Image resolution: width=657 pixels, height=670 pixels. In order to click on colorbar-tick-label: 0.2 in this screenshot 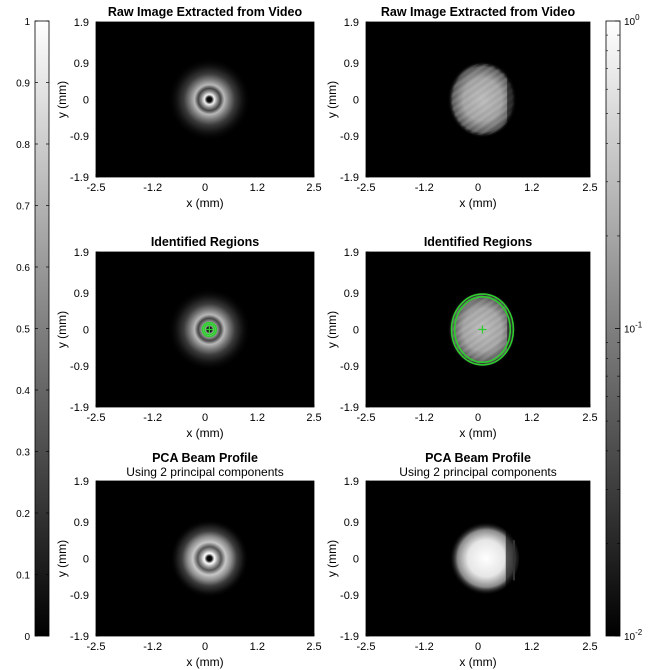, I will do `click(23, 514)`.